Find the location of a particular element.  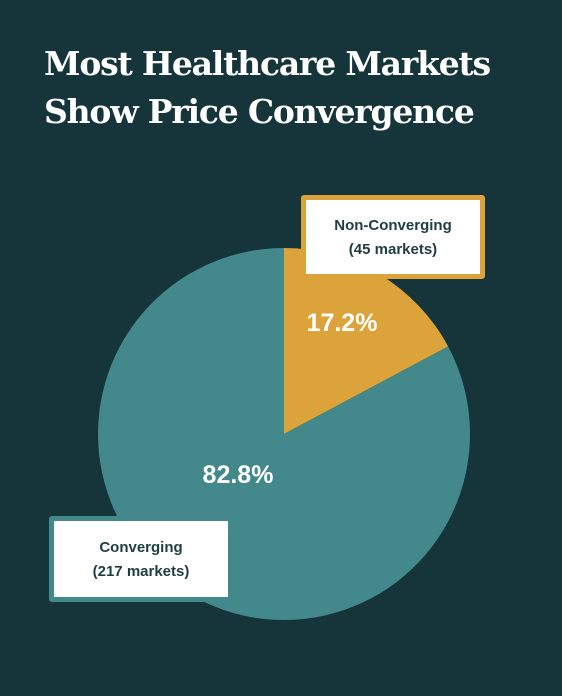

converging-callout: Converging (217 markets) is located at coordinates (141, 559).